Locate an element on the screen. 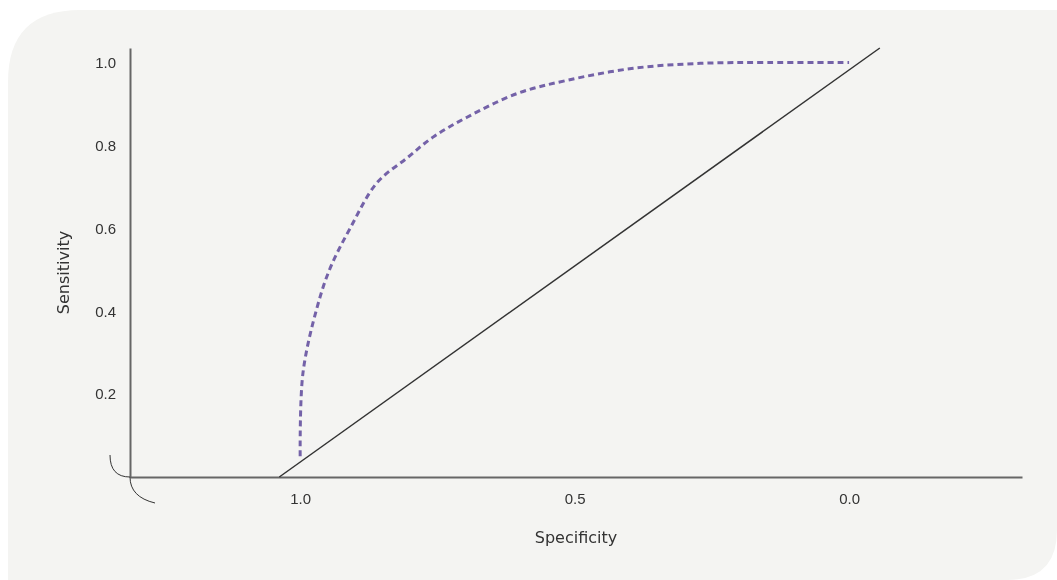 This screenshot has height=580, width=1057. x-axis-title: Specificity is located at coordinates (576, 537).